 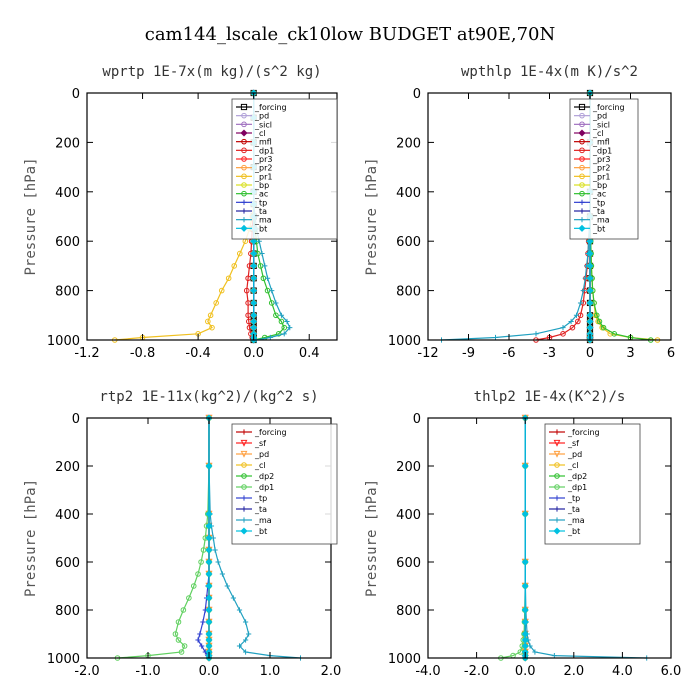 What do you see at coordinates (260, 133) in the screenshot?
I see `legend-label: _cl` at bounding box center [260, 133].